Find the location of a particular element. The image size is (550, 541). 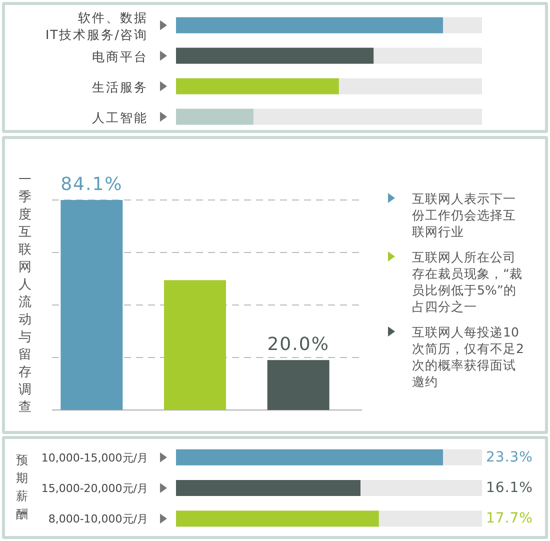

y-tick-label: 8,000-10,000元/月 is located at coordinates (98, 519).